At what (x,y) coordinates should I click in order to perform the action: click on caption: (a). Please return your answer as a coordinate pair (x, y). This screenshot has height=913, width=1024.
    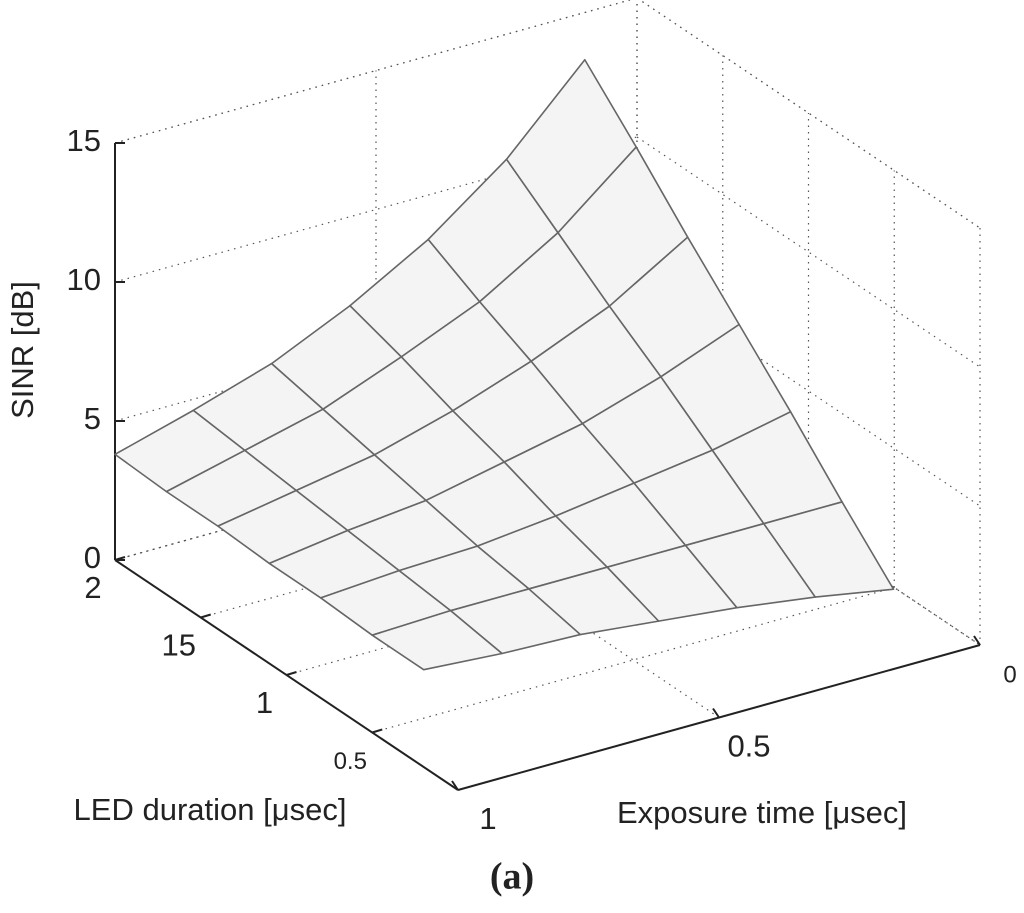
    Looking at the image, I should click on (512, 877).